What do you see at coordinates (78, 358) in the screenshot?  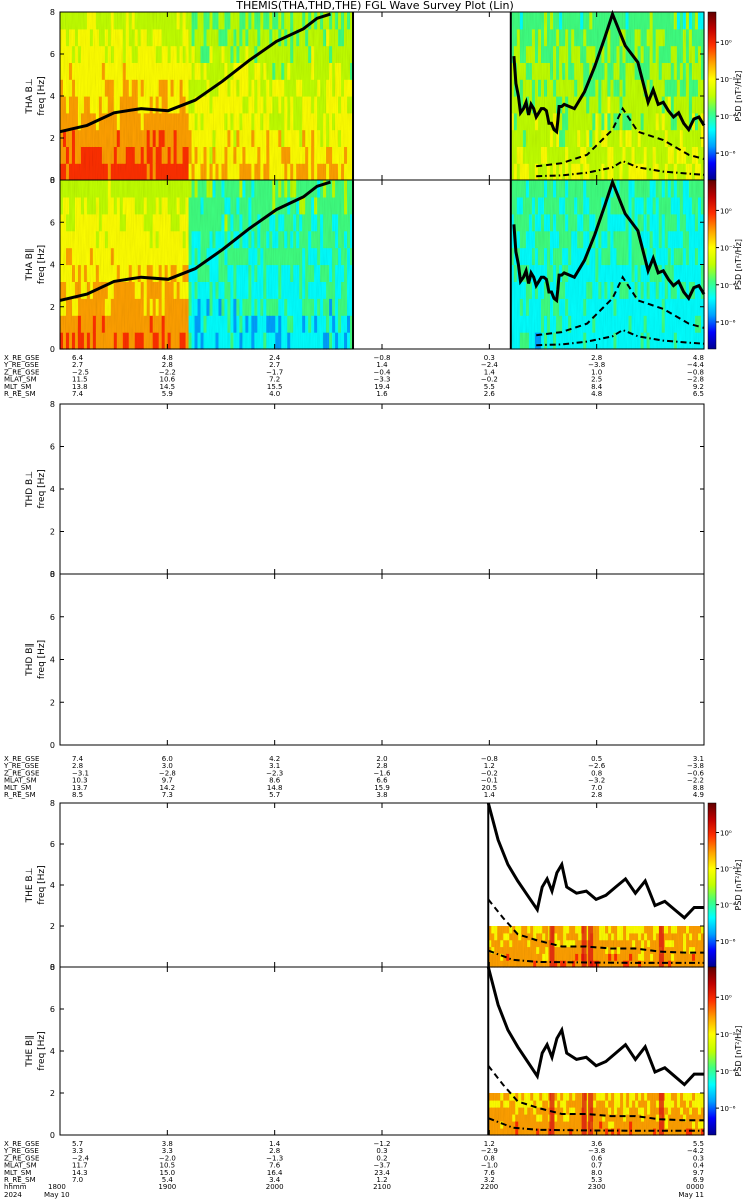 I see `ephemeris-value: 6.4` at bounding box center [78, 358].